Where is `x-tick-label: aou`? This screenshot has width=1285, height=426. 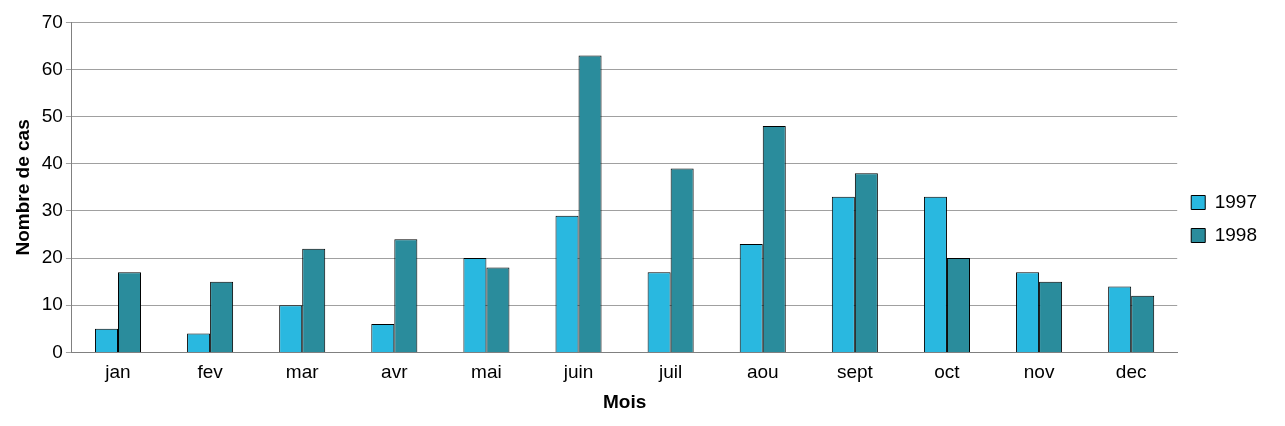 x-tick-label: aou is located at coordinates (762, 372).